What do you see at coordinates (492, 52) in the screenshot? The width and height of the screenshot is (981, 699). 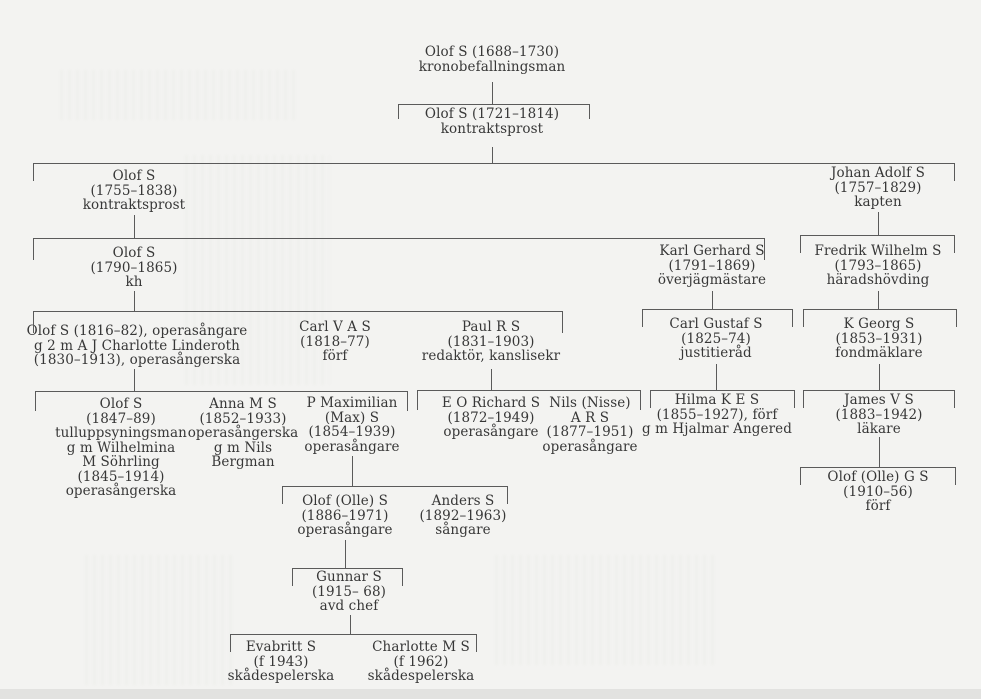 I see `person-text-line: Olof S (1688–1730)` at bounding box center [492, 52].